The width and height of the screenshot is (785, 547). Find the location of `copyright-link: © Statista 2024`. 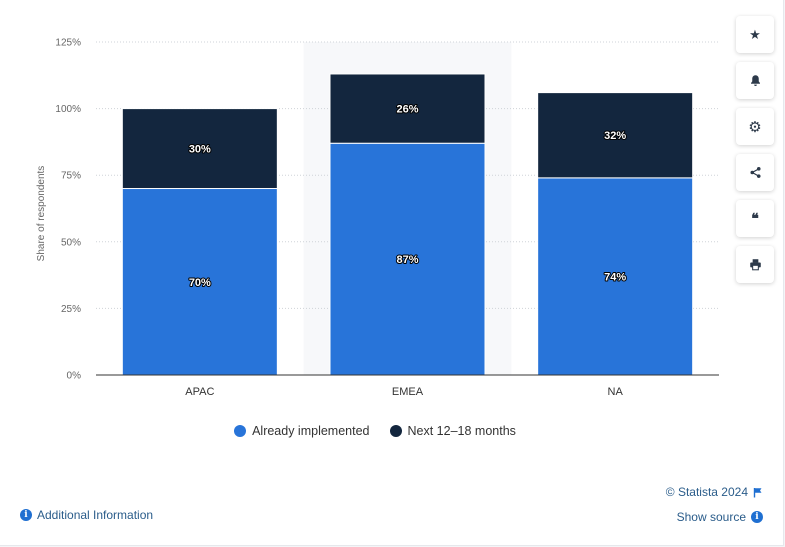

copyright-link: © Statista 2024 is located at coordinates (714, 492).